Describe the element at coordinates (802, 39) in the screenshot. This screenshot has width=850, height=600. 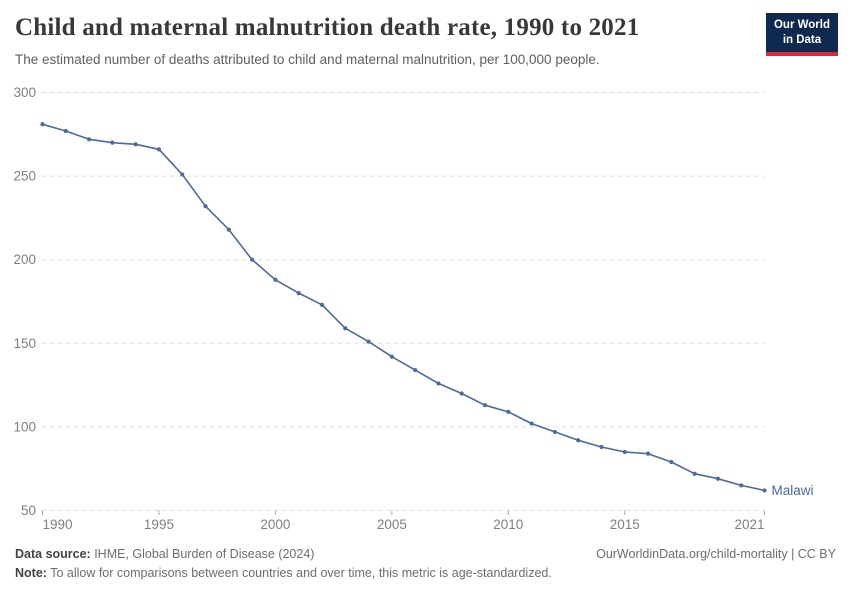
I see `owid-logo-line2: in Data` at that location.